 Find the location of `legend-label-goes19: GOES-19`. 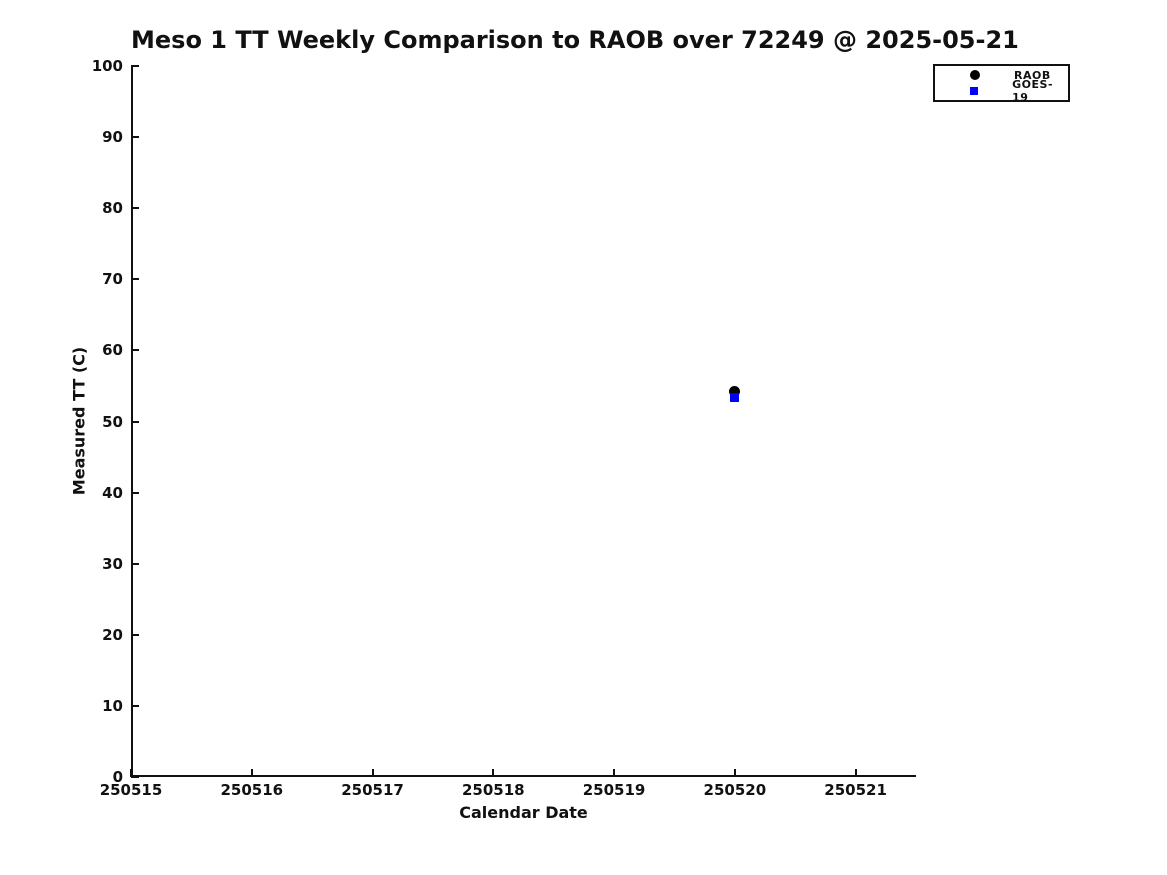

legend-label-goes19: GOES-19 is located at coordinates (1033, 91).